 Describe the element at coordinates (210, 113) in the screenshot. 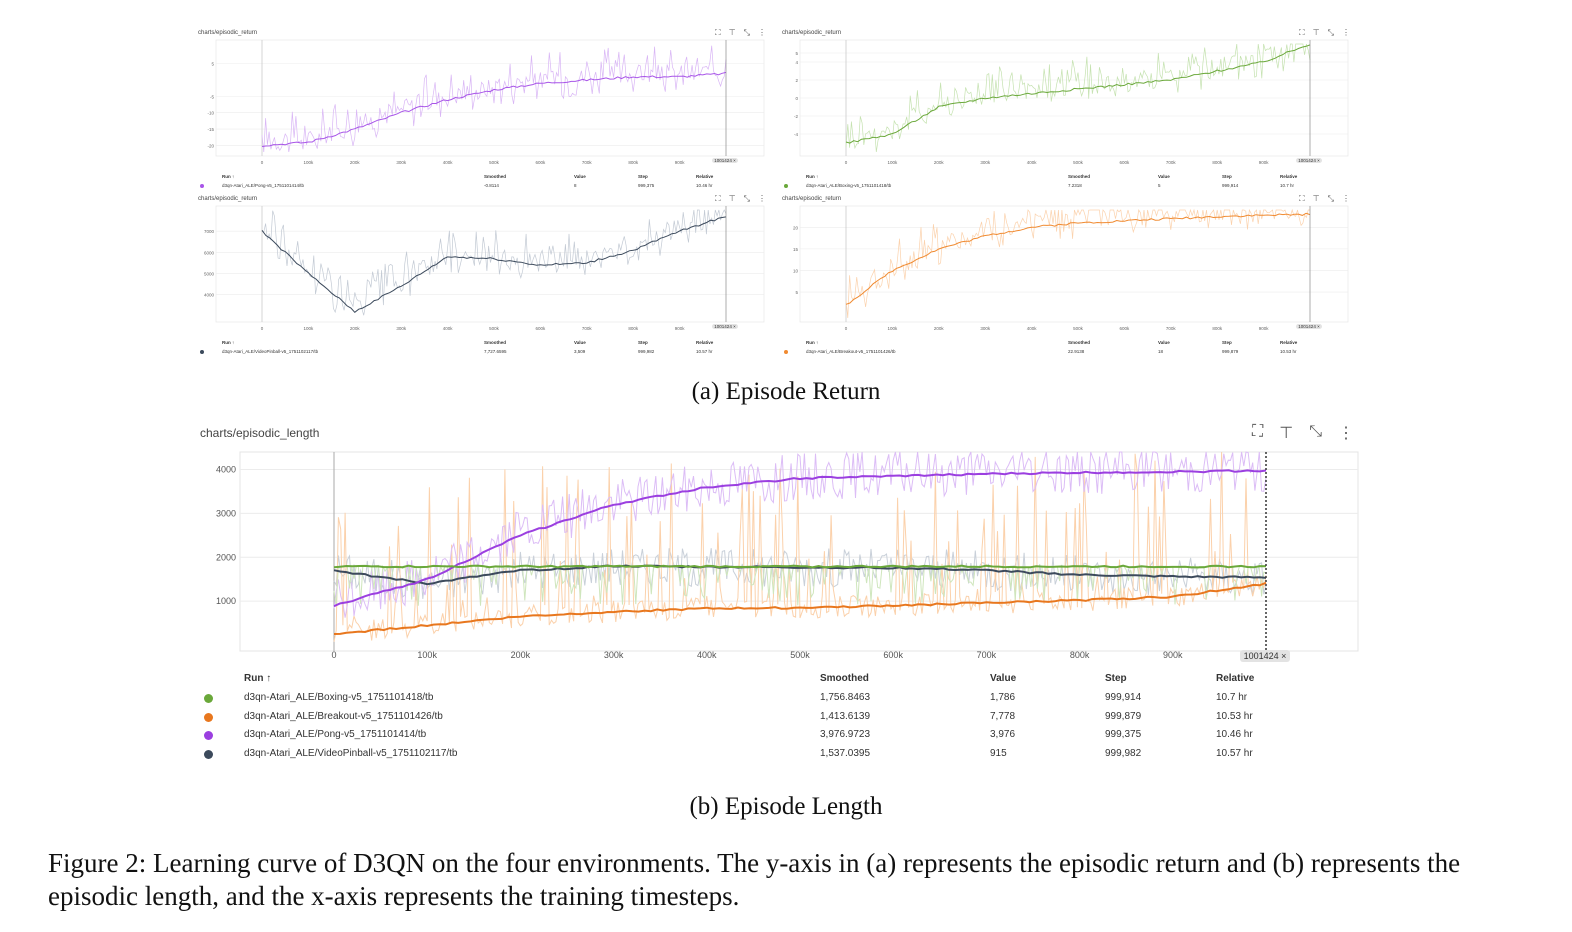

I see `y-tick-label: -10` at that location.